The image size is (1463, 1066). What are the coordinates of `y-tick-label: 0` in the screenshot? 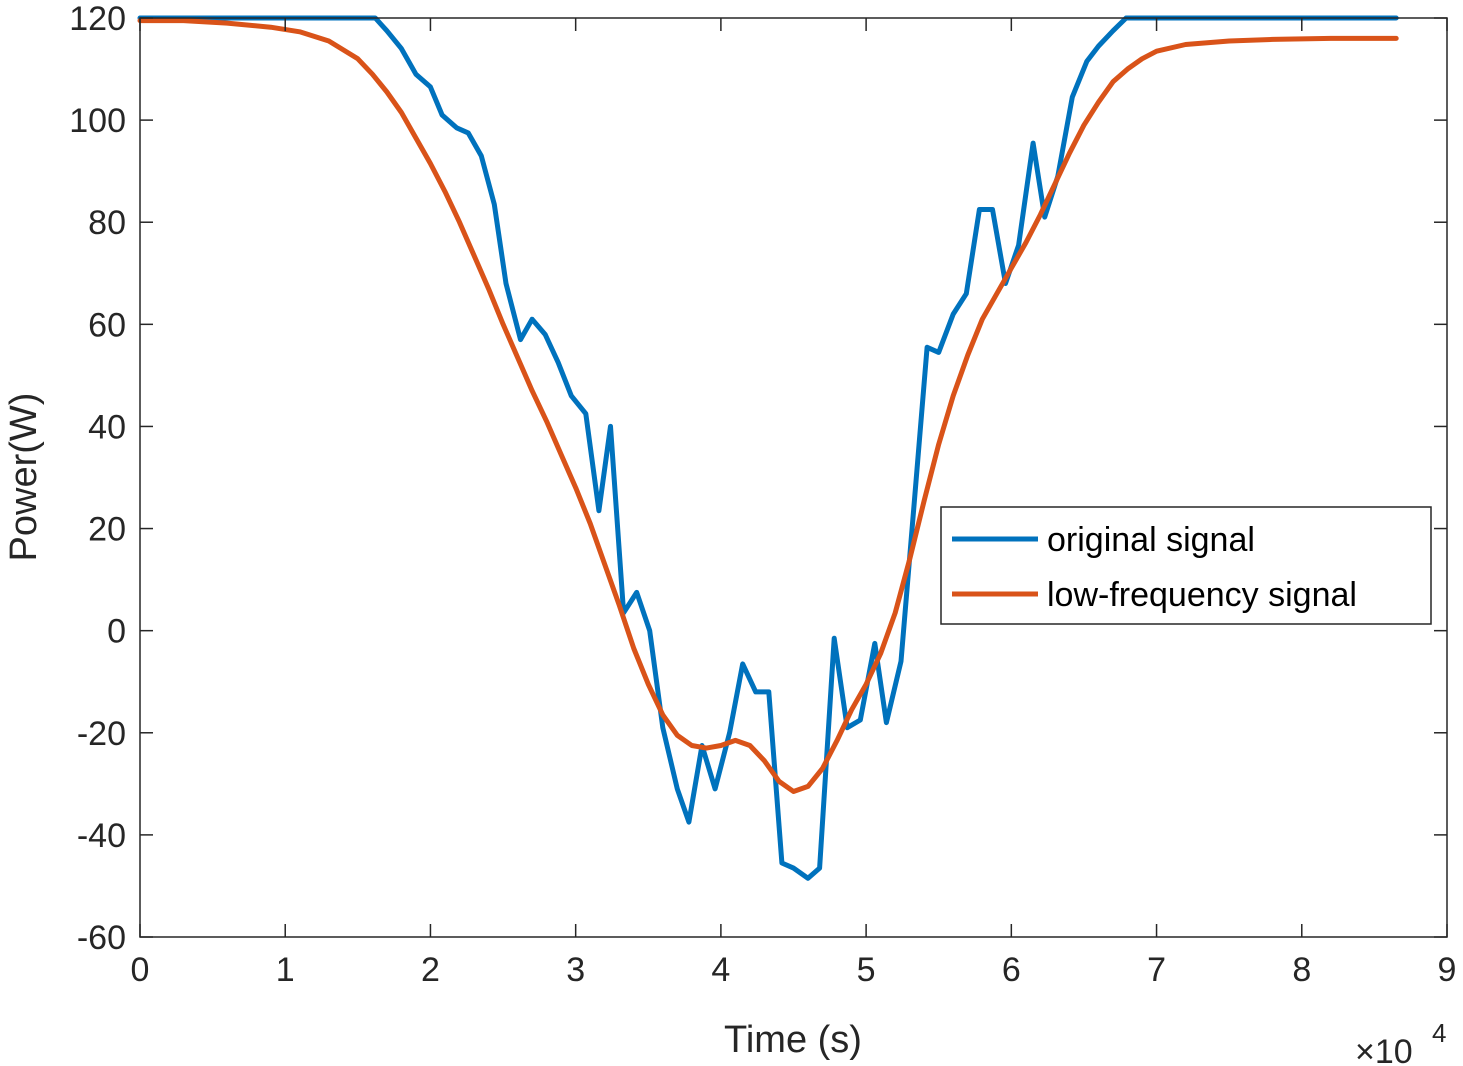 It's located at (116, 632).